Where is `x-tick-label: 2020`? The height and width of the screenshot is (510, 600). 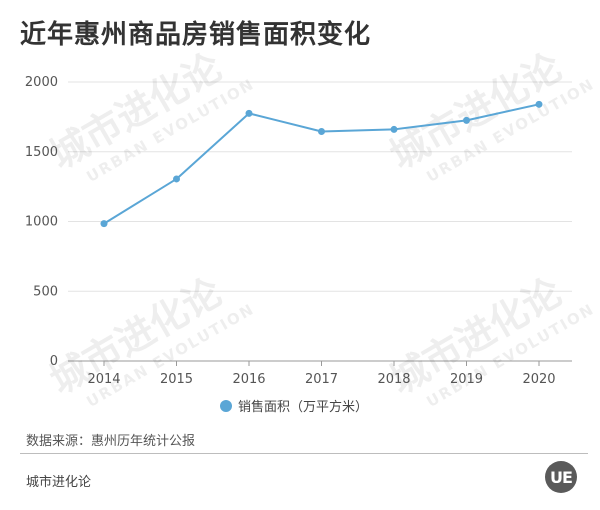
x-tick-label: 2020 is located at coordinates (538, 379).